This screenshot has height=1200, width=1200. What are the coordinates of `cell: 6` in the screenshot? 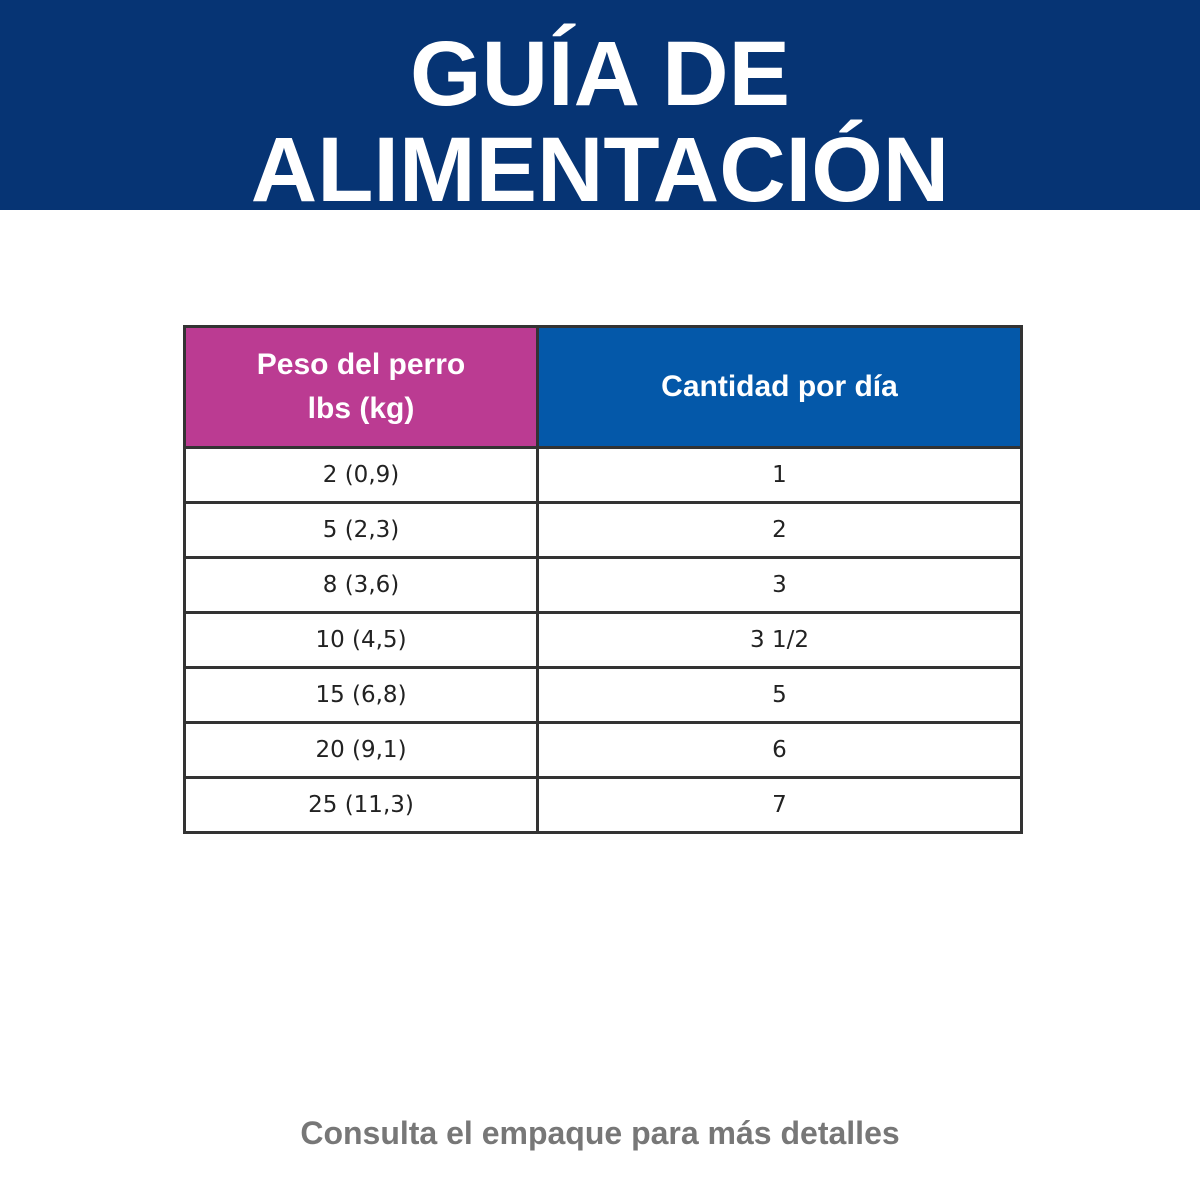 It's located at (779, 750).